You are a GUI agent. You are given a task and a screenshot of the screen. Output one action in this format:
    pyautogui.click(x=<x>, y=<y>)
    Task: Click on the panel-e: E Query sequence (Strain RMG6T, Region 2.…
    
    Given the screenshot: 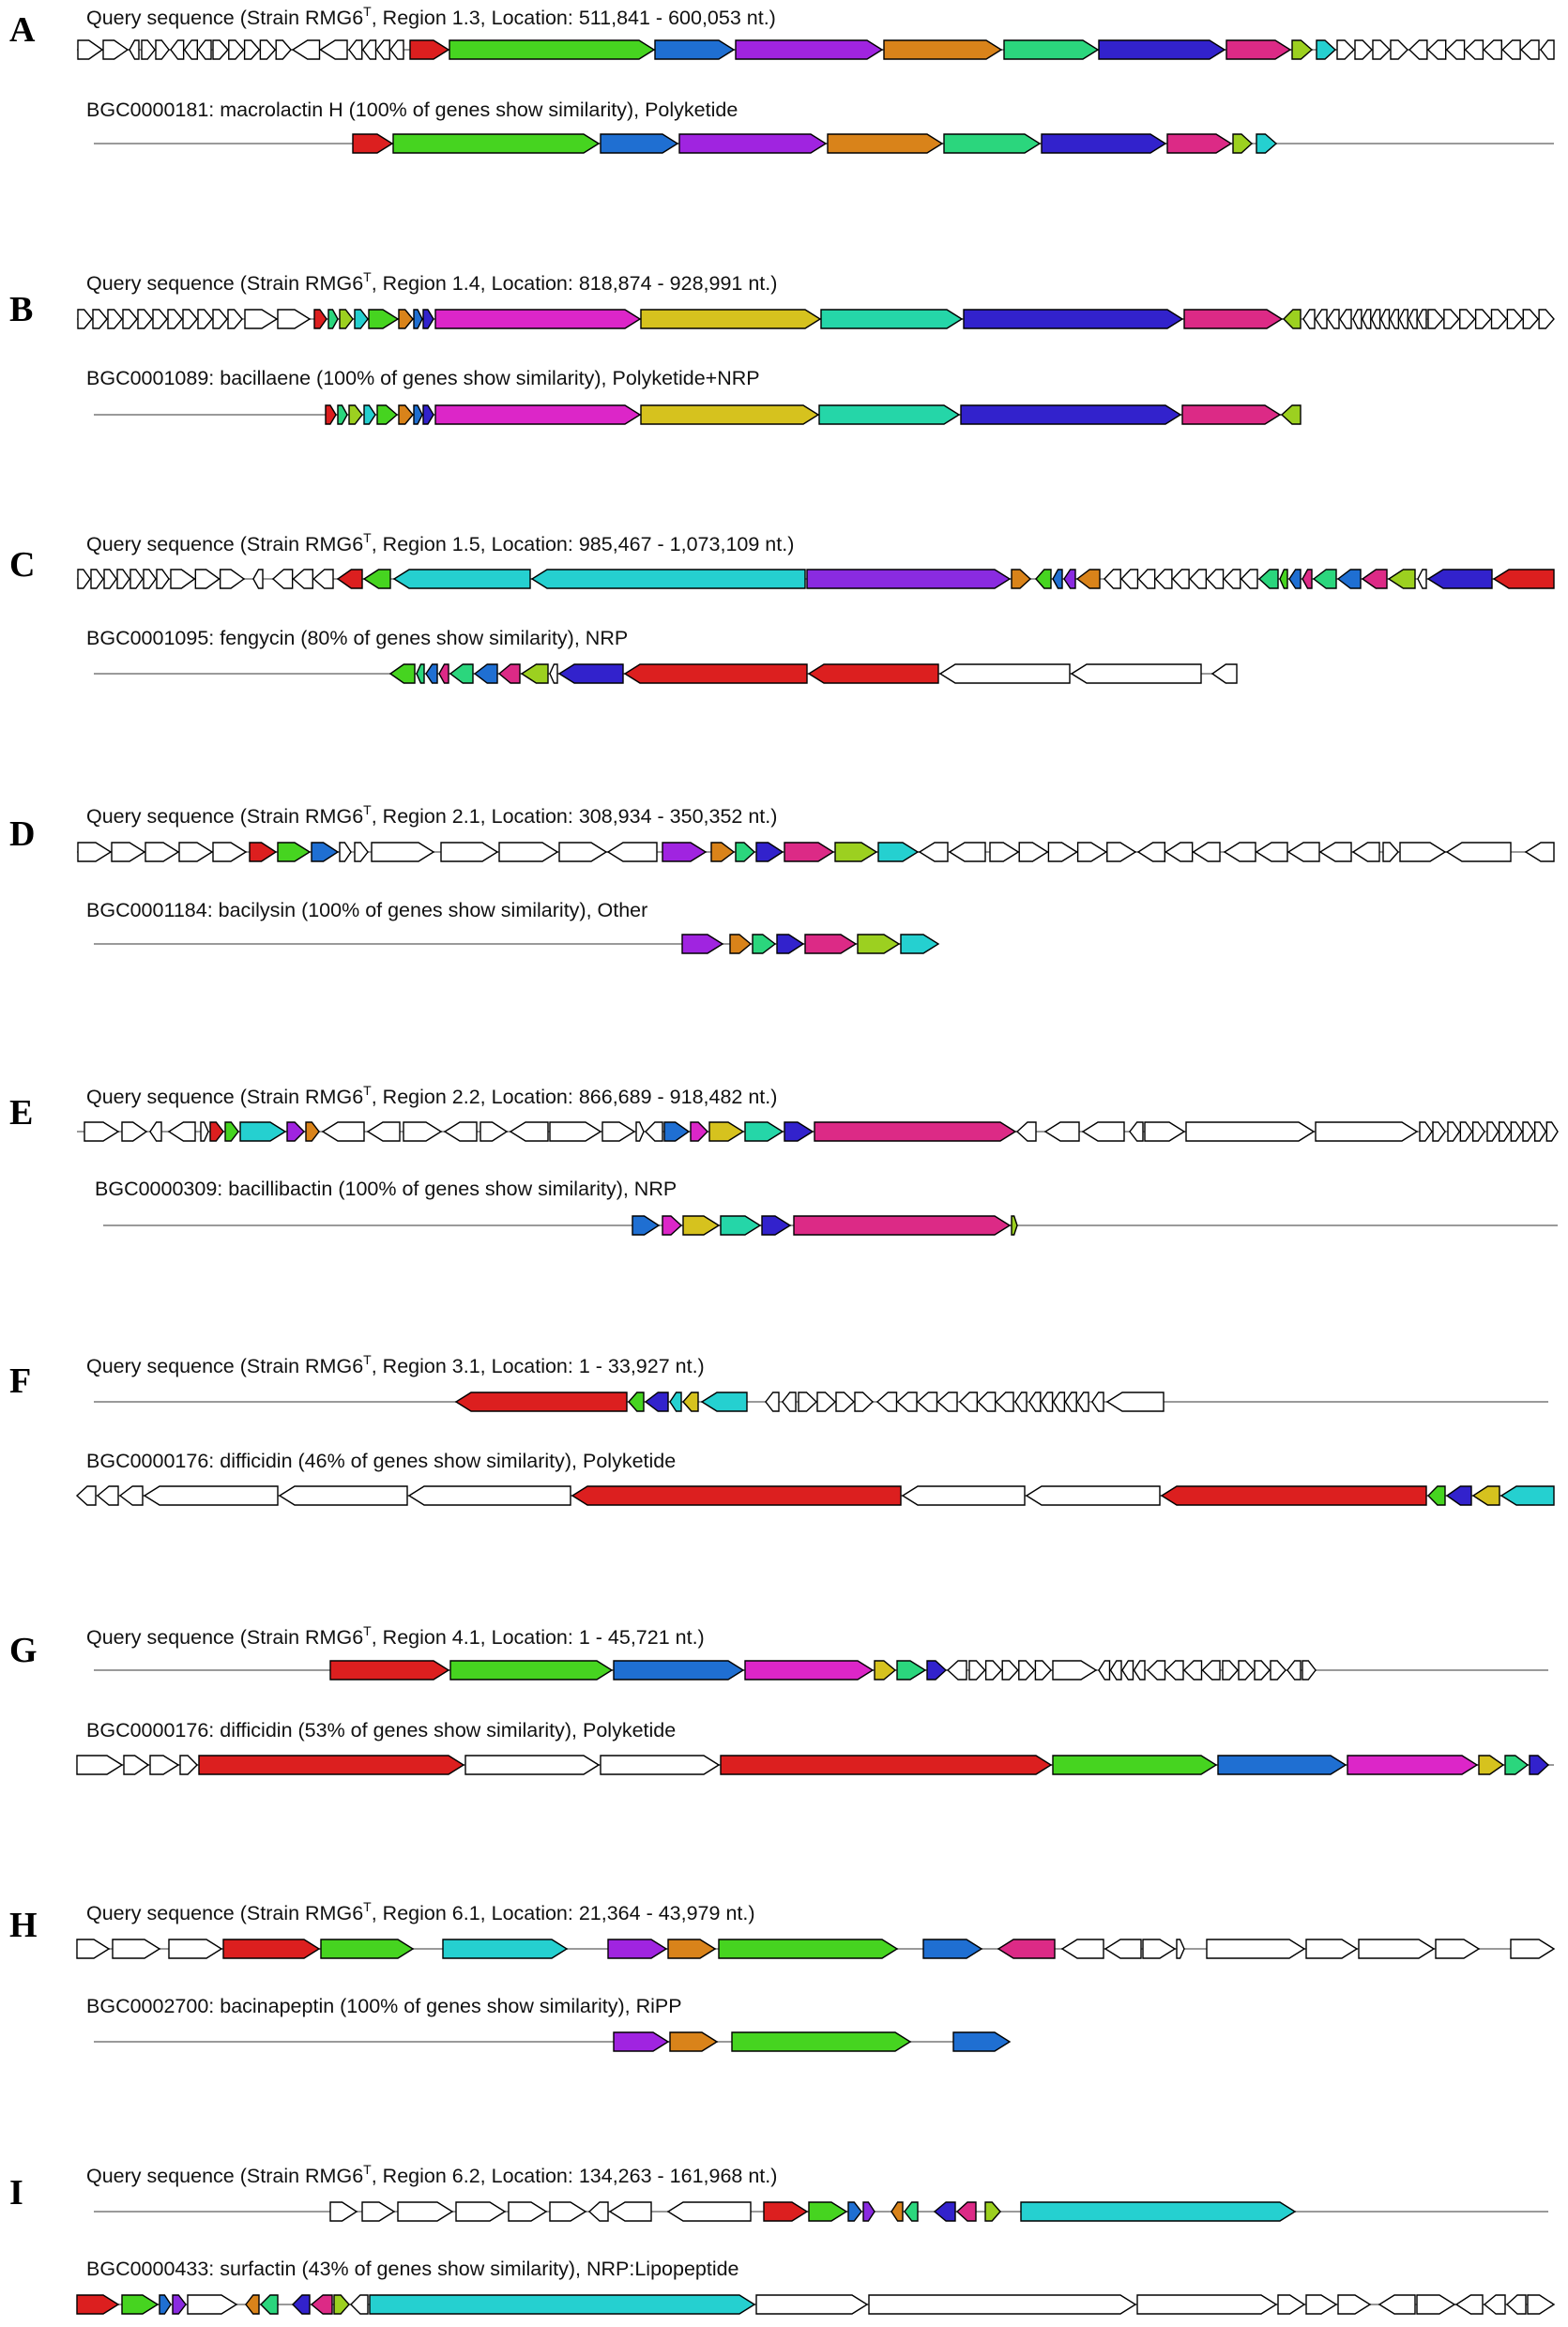 What is the action you would take?
    pyautogui.click(x=784, y=1159)
    